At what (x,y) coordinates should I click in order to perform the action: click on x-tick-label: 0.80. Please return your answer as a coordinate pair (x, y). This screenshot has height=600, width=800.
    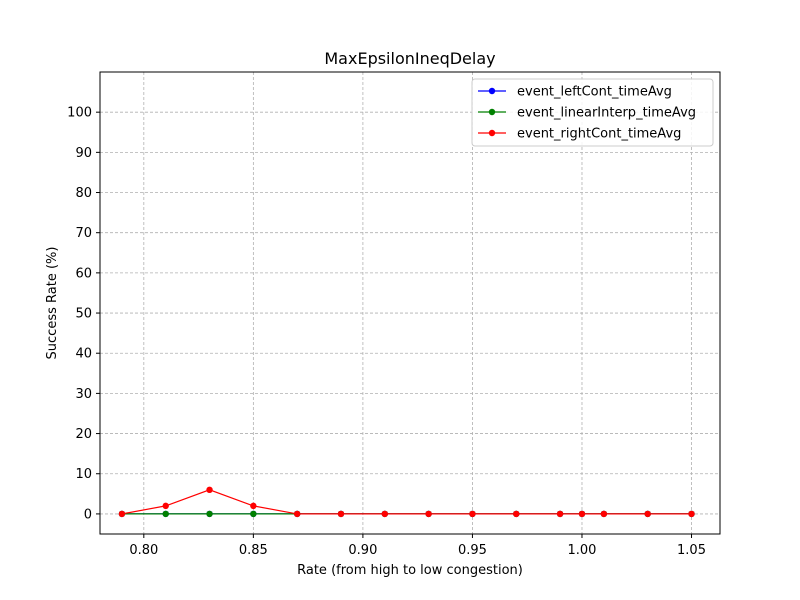
    Looking at the image, I should click on (143, 550).